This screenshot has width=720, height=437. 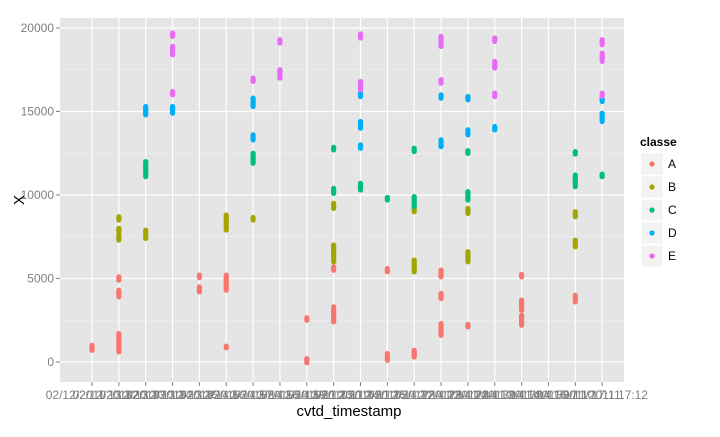 I want to click on legend-label-C: C, so click(x=672, y=210).